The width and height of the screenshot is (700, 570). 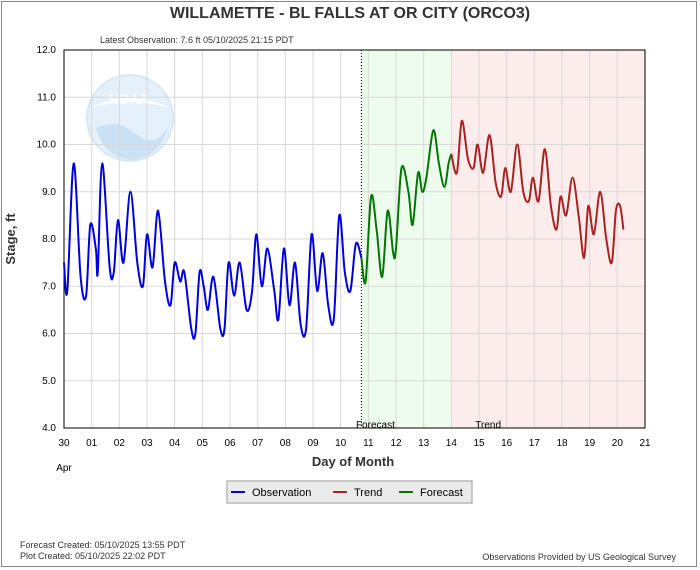 What do you see at coordinates (368, 493) in the screenshot?
I see `legend-label-trend: Trend` at bounding box center [368, 493].